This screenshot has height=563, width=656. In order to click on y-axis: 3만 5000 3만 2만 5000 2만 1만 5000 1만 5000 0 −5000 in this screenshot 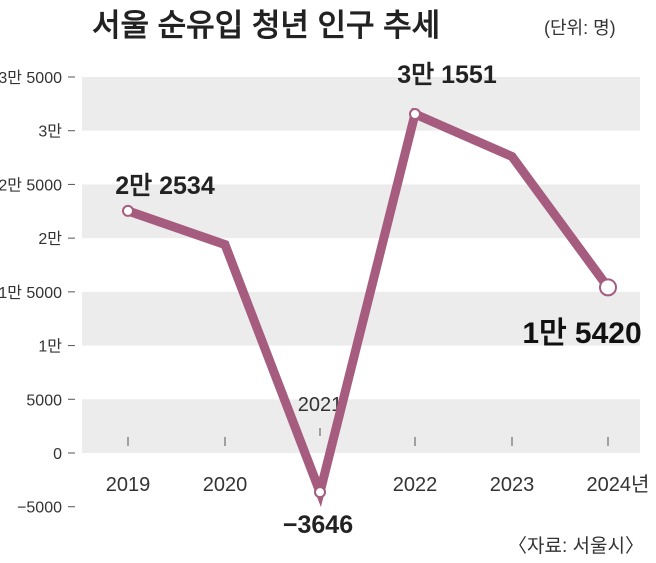, I will do `click(37, 293)`.